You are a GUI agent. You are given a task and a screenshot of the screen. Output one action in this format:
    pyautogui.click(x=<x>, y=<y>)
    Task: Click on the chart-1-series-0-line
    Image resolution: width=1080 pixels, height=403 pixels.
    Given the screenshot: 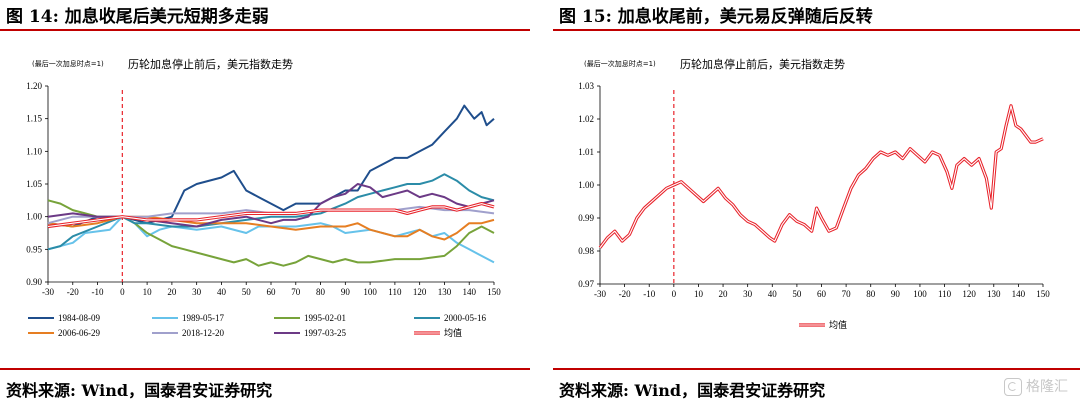 What is the action you would take?
    pyautogui.click(x=821, y=176)
    